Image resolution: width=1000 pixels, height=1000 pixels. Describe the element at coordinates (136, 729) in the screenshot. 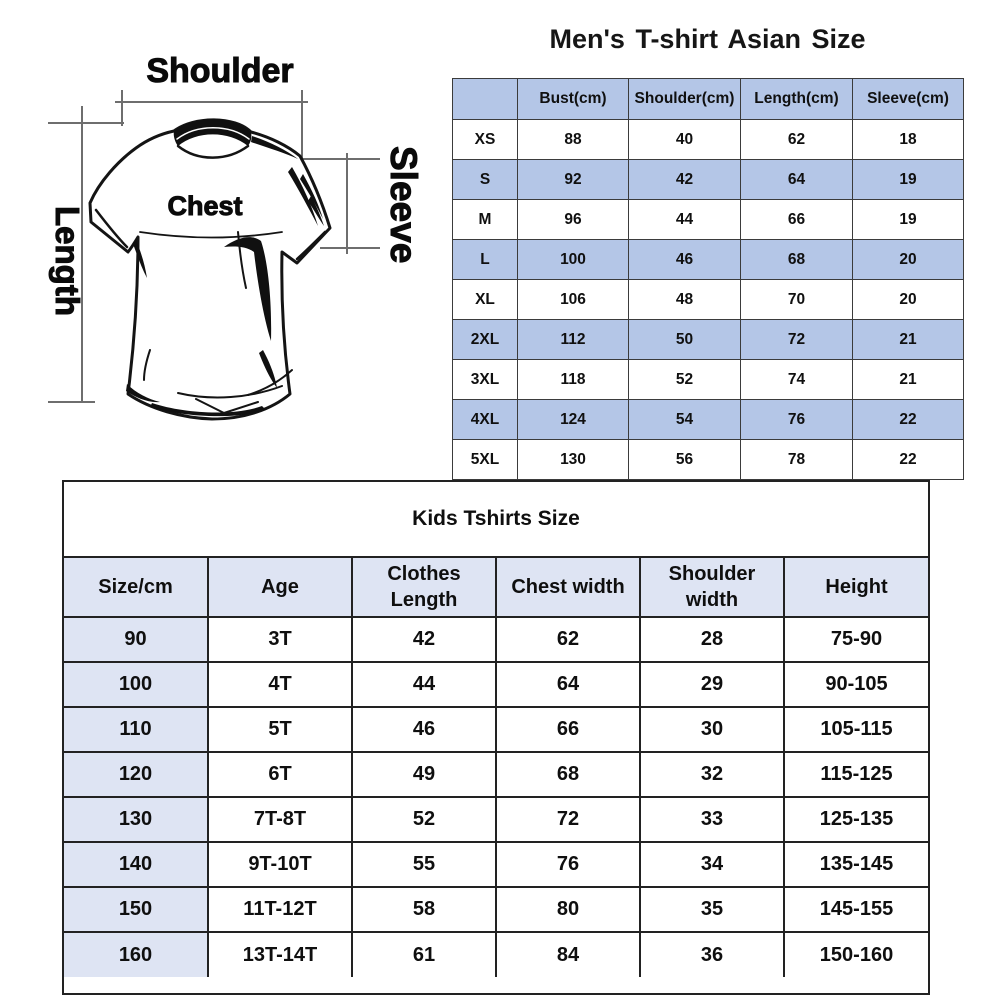

I see `kids-size-cell: 110` at that location.